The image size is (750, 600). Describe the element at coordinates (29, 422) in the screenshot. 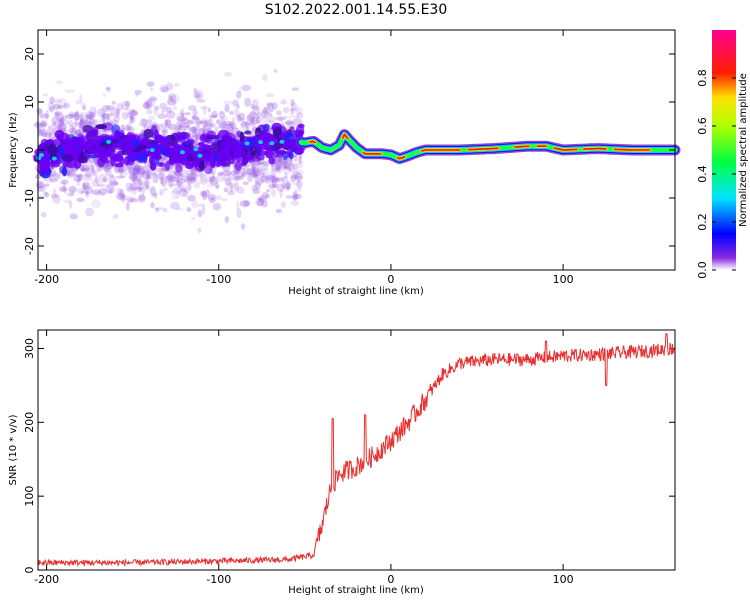

I see `snr-y-tick-label: 200` at that location.